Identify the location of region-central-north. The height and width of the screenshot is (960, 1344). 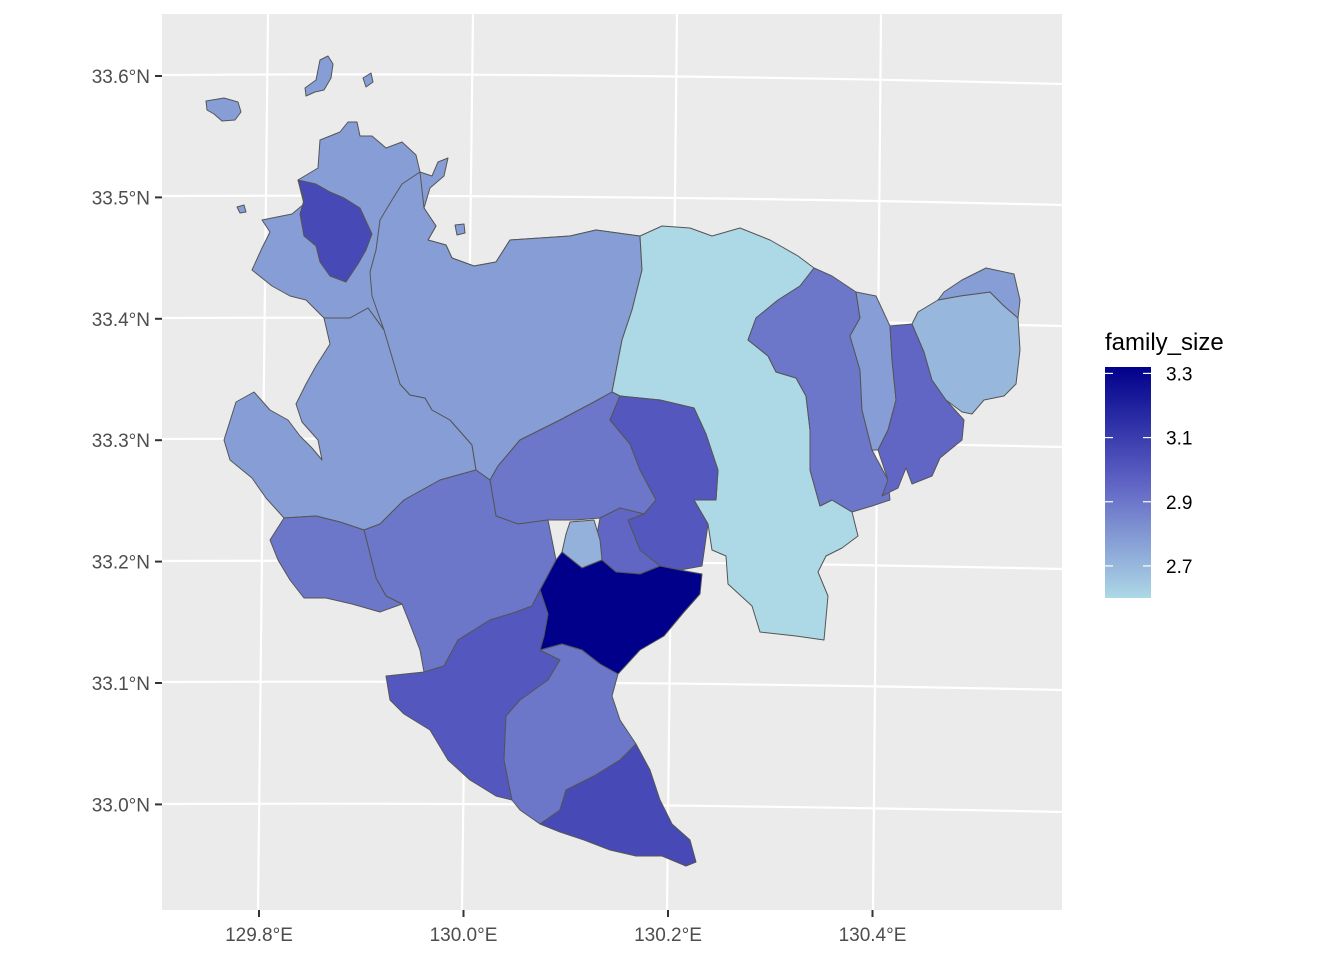
(506, 326).